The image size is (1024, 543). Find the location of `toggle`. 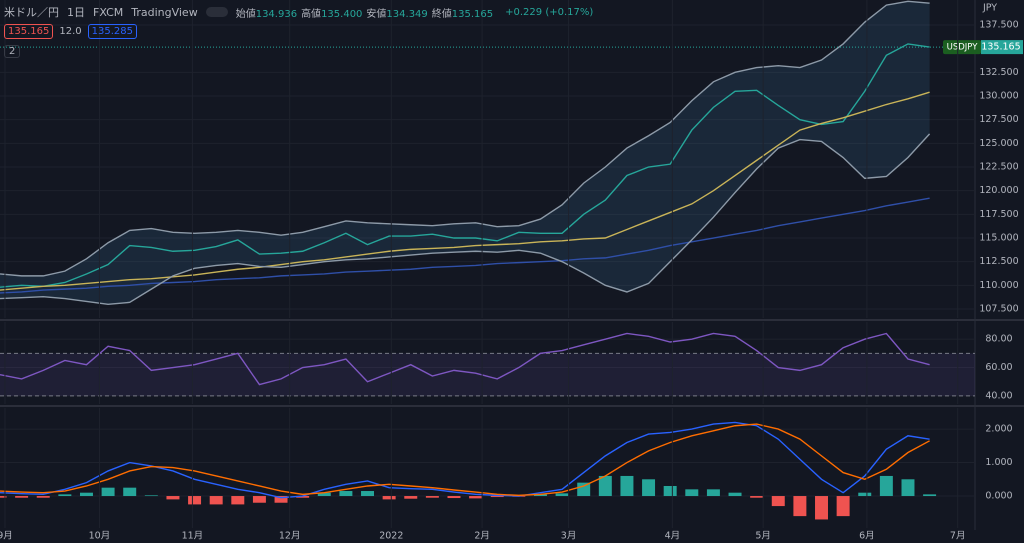

toggle is located at coordinates (216, 12).